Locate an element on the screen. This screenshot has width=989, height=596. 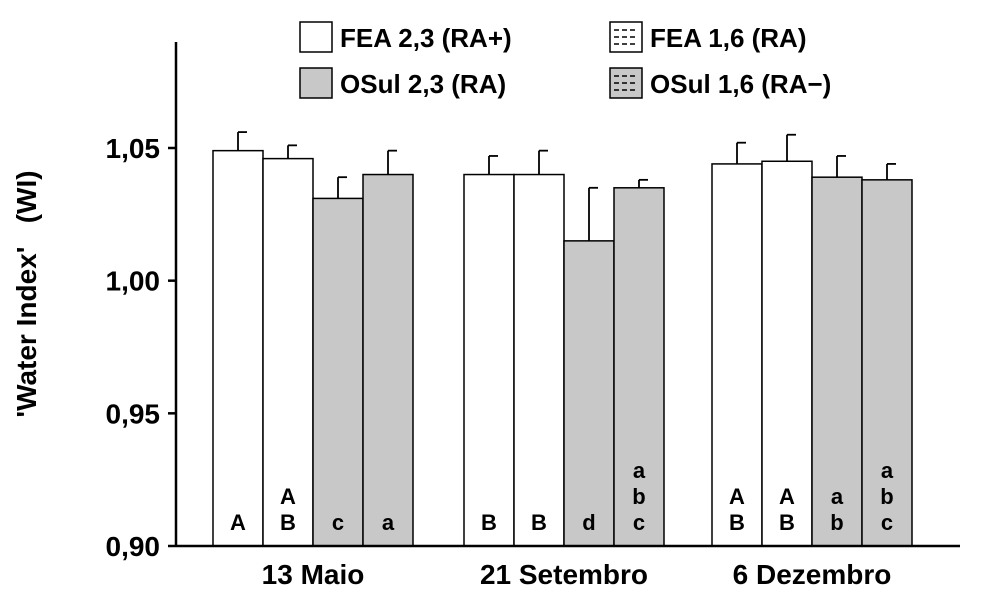
y-axis-label: 'Water Index' (WI) is located at coordinates (26, 293).